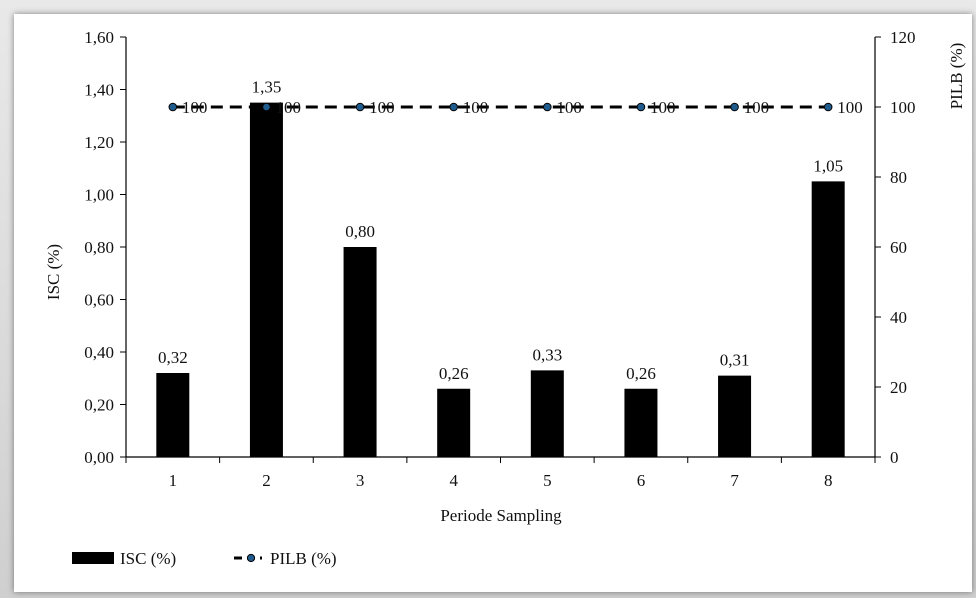 This screenshot has height=598, width=976. I want to click on x-tick-label: 7, so click(734, 480).